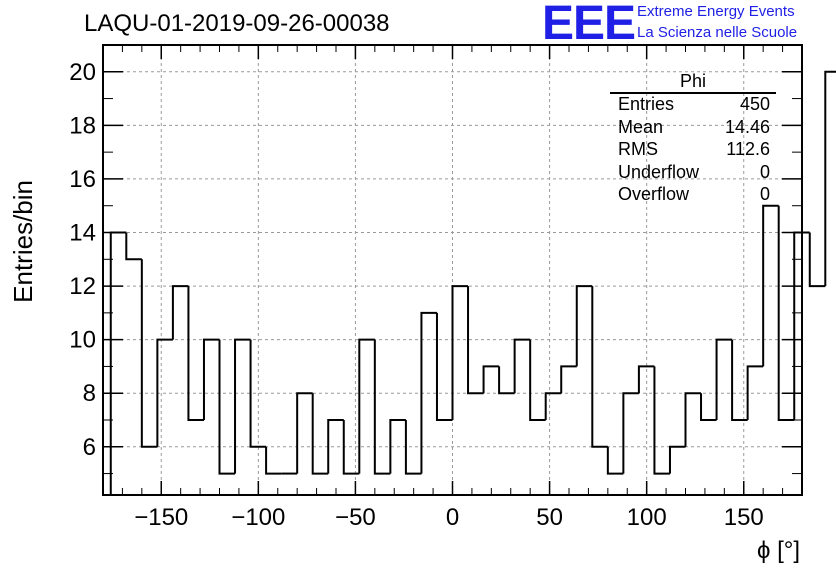  What do you see at coordinates (258, 517) in the screenshot?
I see `x-tick-label: −100` at bounding box center [258, 517].